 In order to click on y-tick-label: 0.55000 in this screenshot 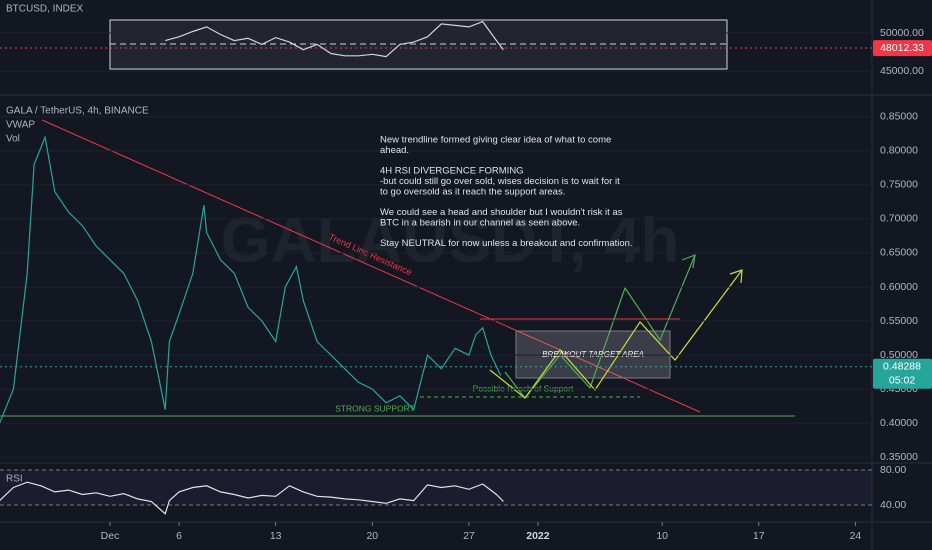, I will do `click(899, 321)`.